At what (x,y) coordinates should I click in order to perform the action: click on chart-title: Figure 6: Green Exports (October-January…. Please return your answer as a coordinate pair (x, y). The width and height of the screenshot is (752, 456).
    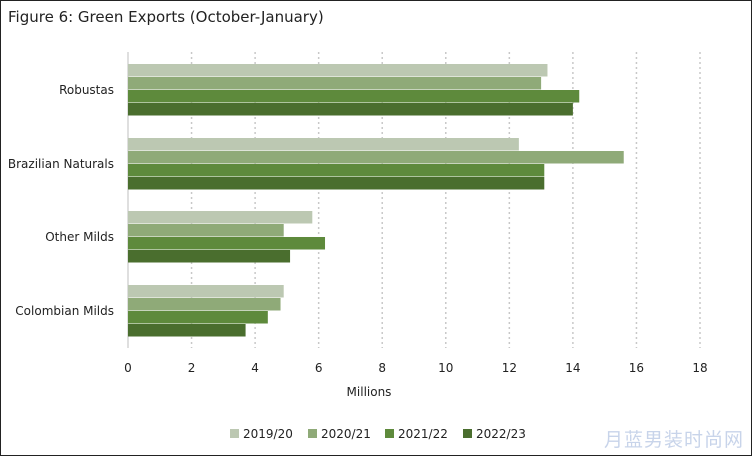
    Looking at the image, I should click on (166, 17).